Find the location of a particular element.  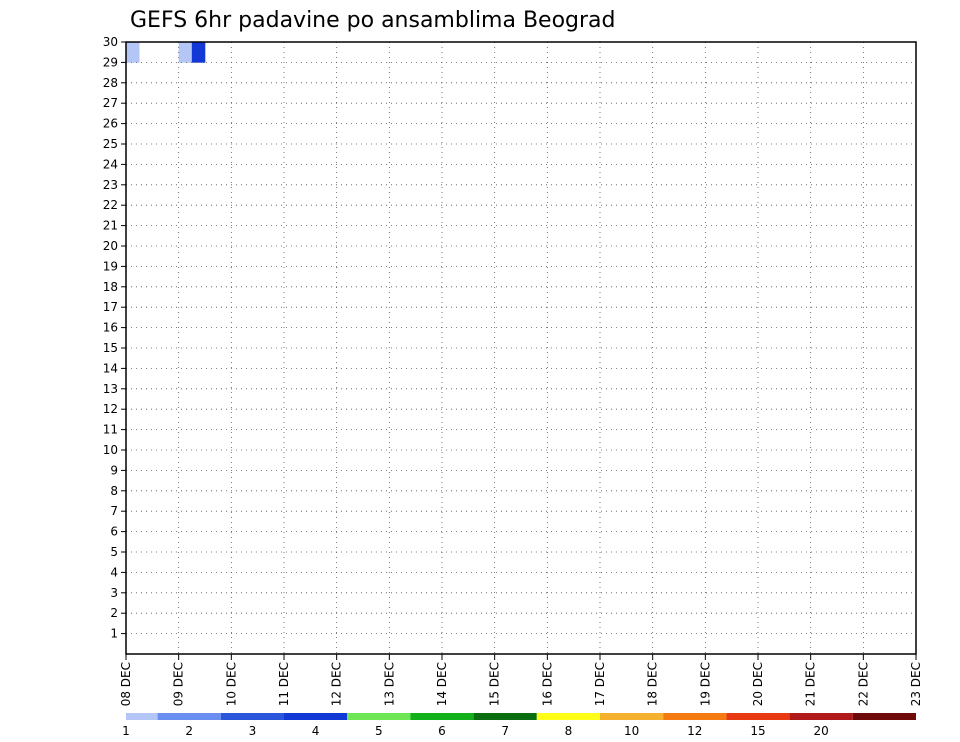

y-tick-label: 13 is located at coordinates (110, 389).